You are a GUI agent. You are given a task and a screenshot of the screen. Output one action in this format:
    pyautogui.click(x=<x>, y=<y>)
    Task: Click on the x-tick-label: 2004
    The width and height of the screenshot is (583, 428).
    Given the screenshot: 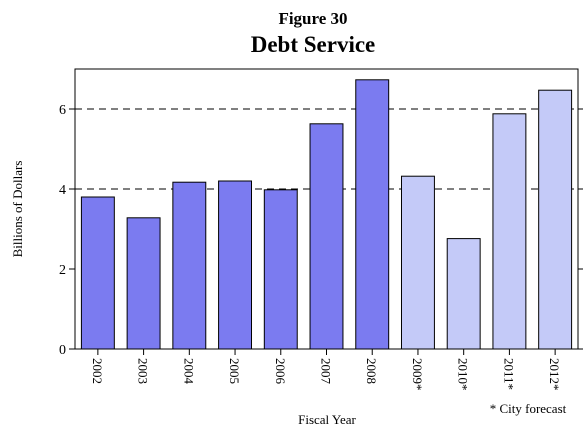 What is the action you would take?
    pyautogui.click(x=188, y=371)
    